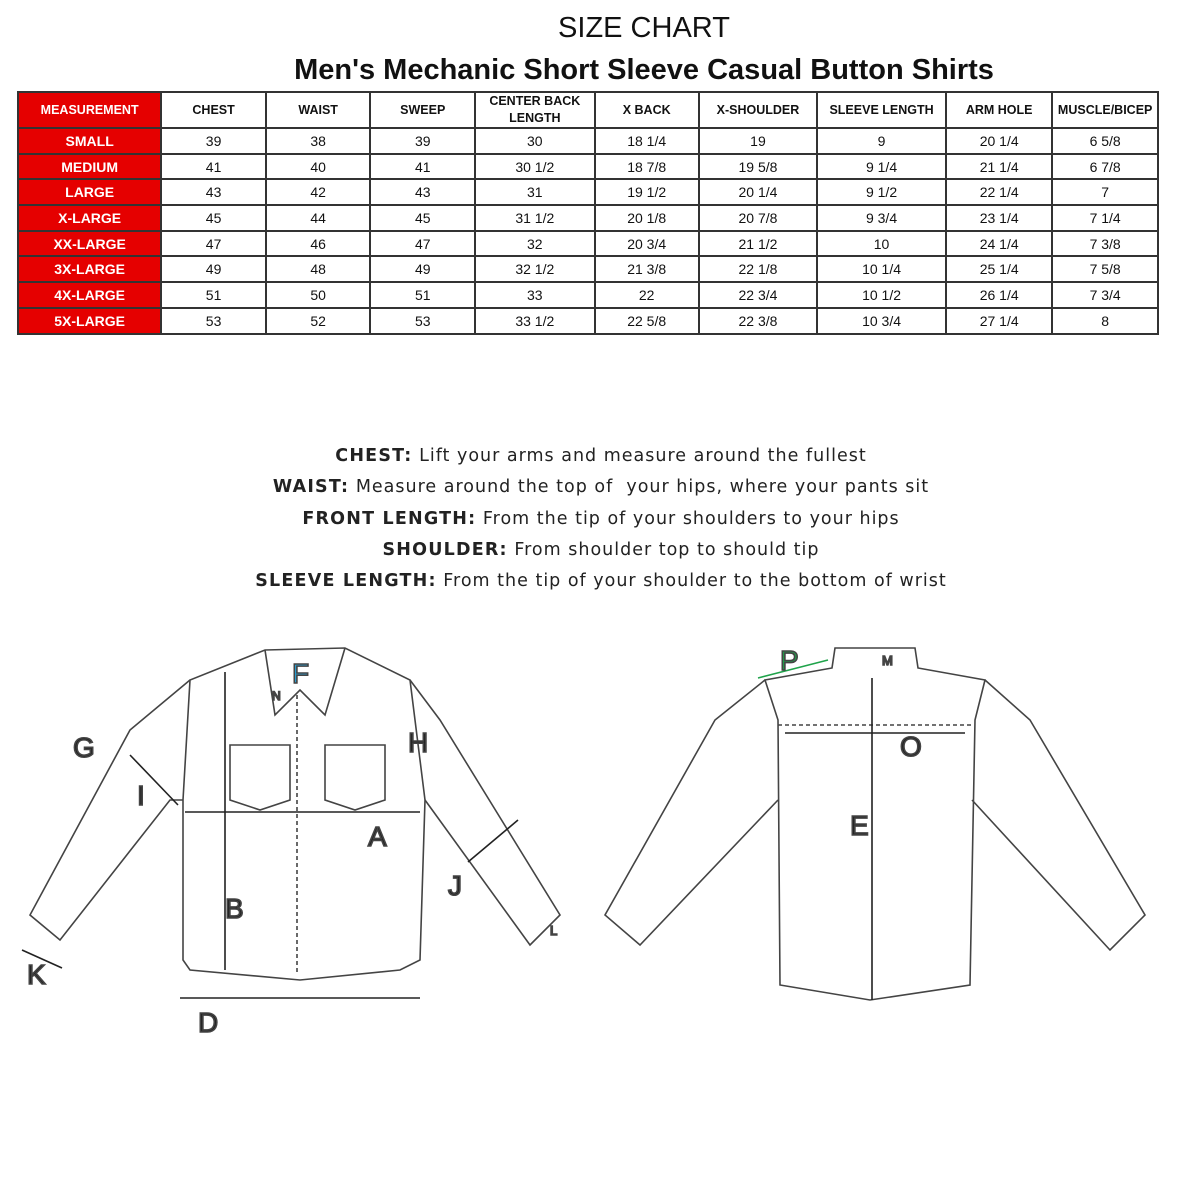 The width and height of the screenshot is (1200, 1200). I want to click on label-j: J, so click(455, 885).